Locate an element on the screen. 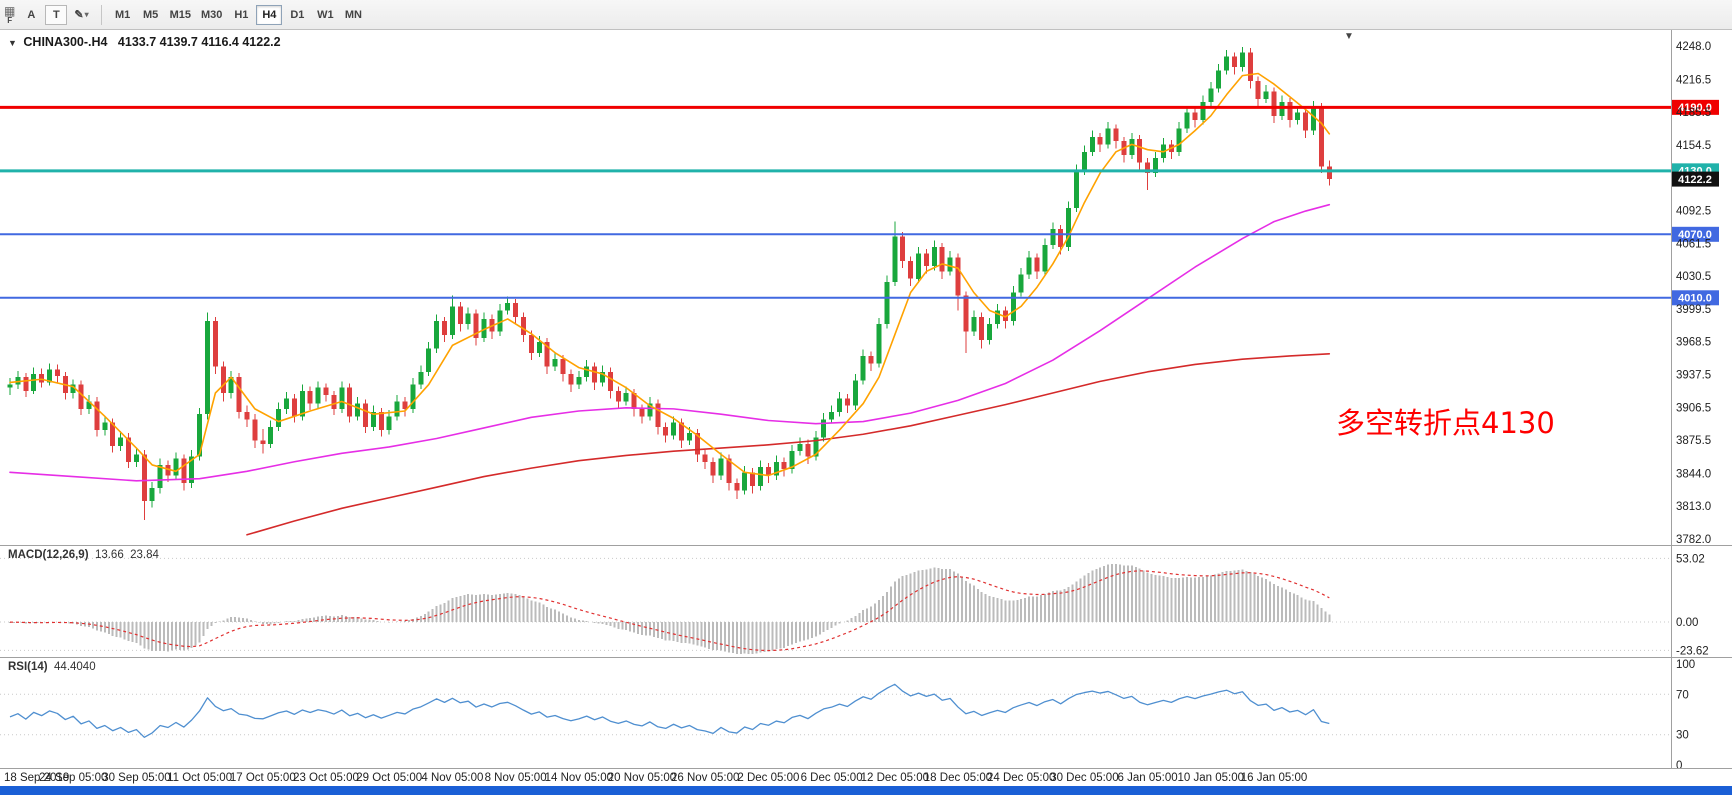 The image size is (1732, 795). current-price-box is located at coordinates (1695, 179).